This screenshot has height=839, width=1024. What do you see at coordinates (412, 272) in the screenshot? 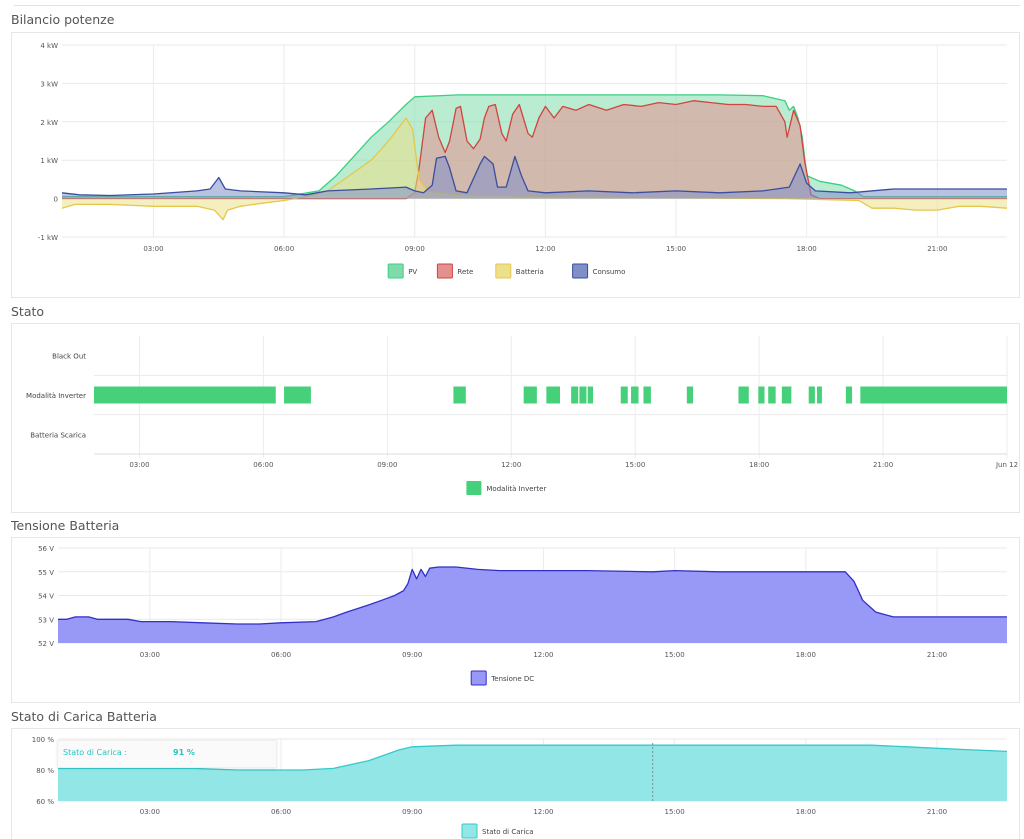
I see `legend-label-pv: PV` at bounding box center [412, 272].